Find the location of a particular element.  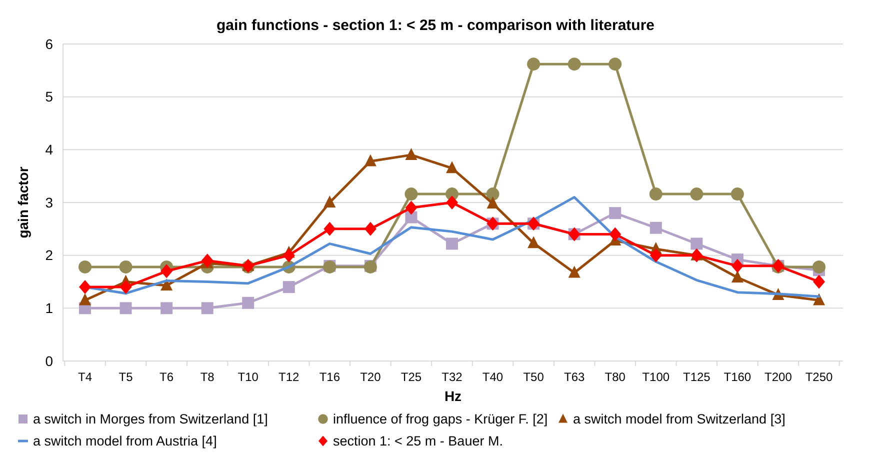

x-tick-label: T160 is located at coordinates (738, 377).